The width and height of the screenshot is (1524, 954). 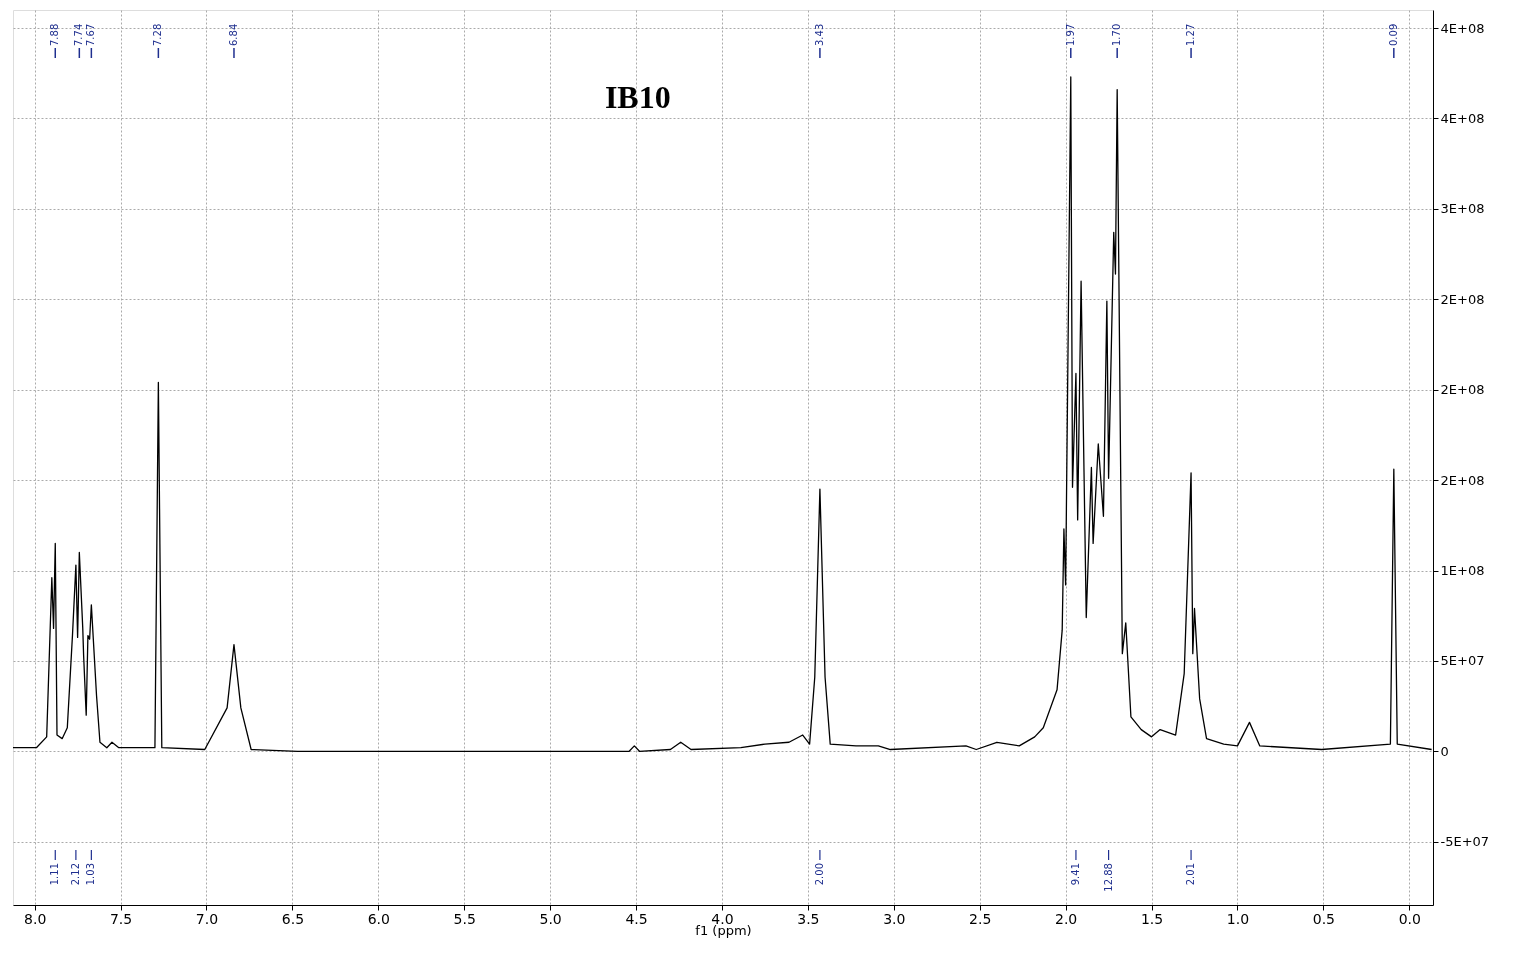 What do you see at coordinates (55, 34) in the screenshot?
I see `annotation: 7.88` at bounding box center [55, 34].